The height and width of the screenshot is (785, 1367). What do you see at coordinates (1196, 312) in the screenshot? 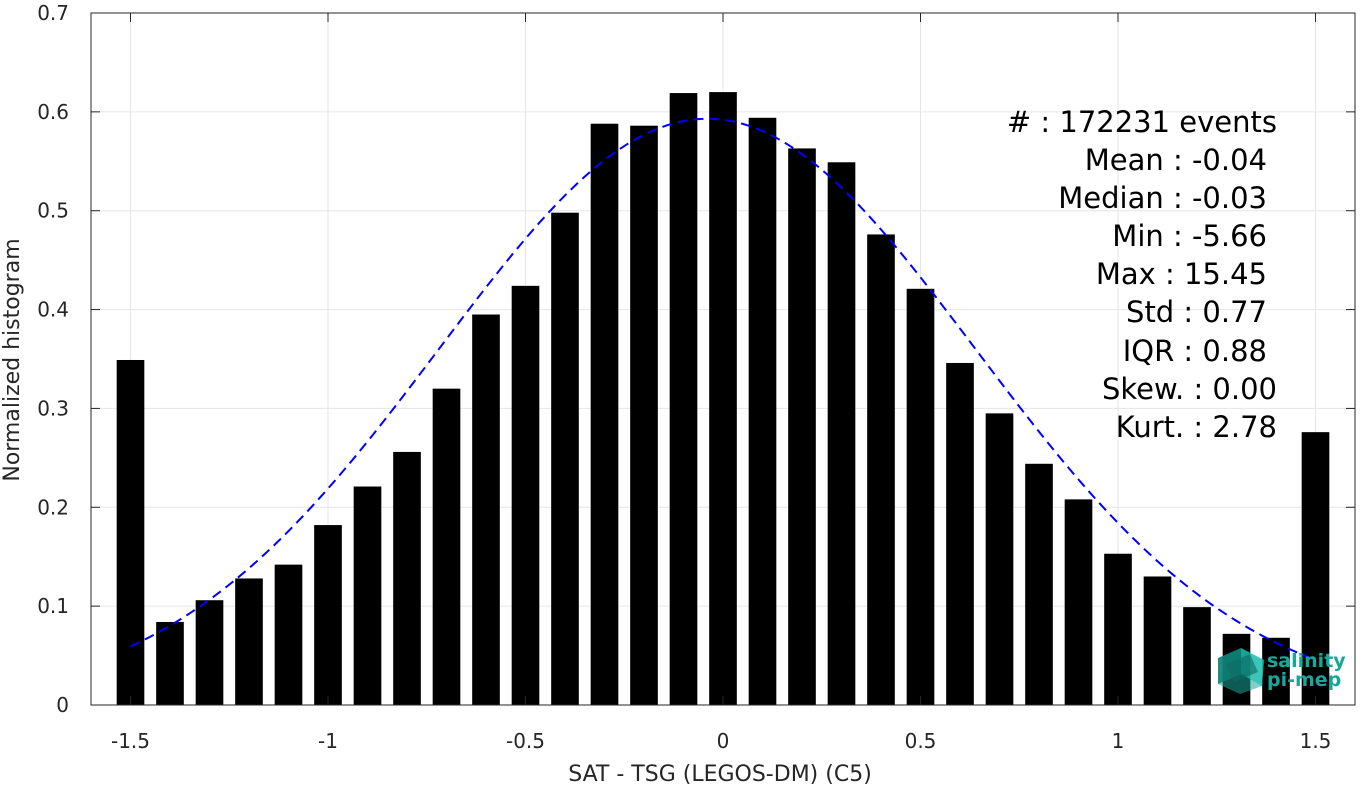
I see `stat-line: Std : 0.77` at bounding box center [1196, 312].